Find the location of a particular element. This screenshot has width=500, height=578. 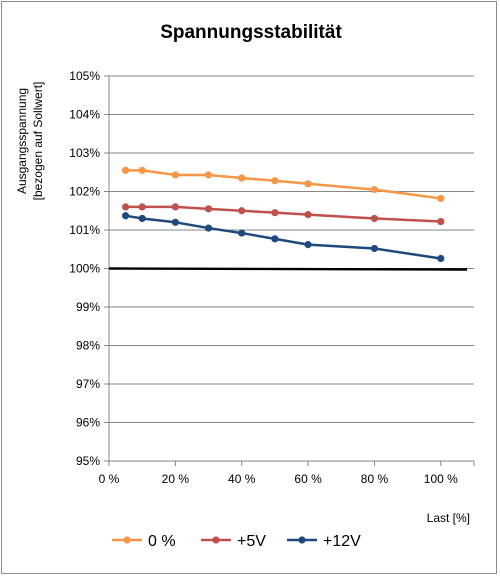

x-tick-label: 80 % is located at coordinates (375, 479).